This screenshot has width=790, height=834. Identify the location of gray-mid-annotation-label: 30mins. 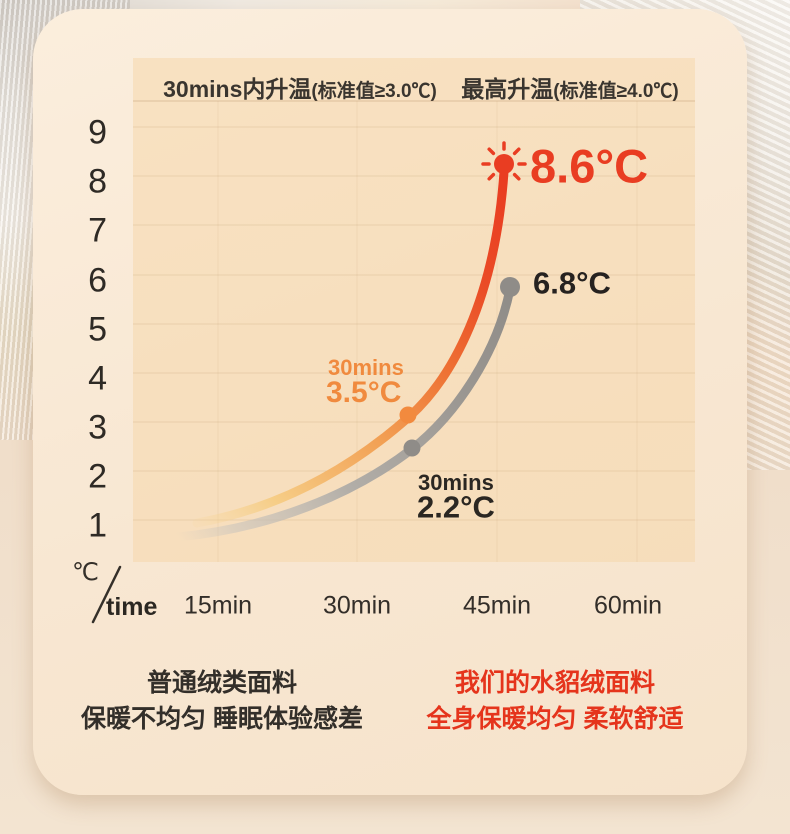
(456, 482).